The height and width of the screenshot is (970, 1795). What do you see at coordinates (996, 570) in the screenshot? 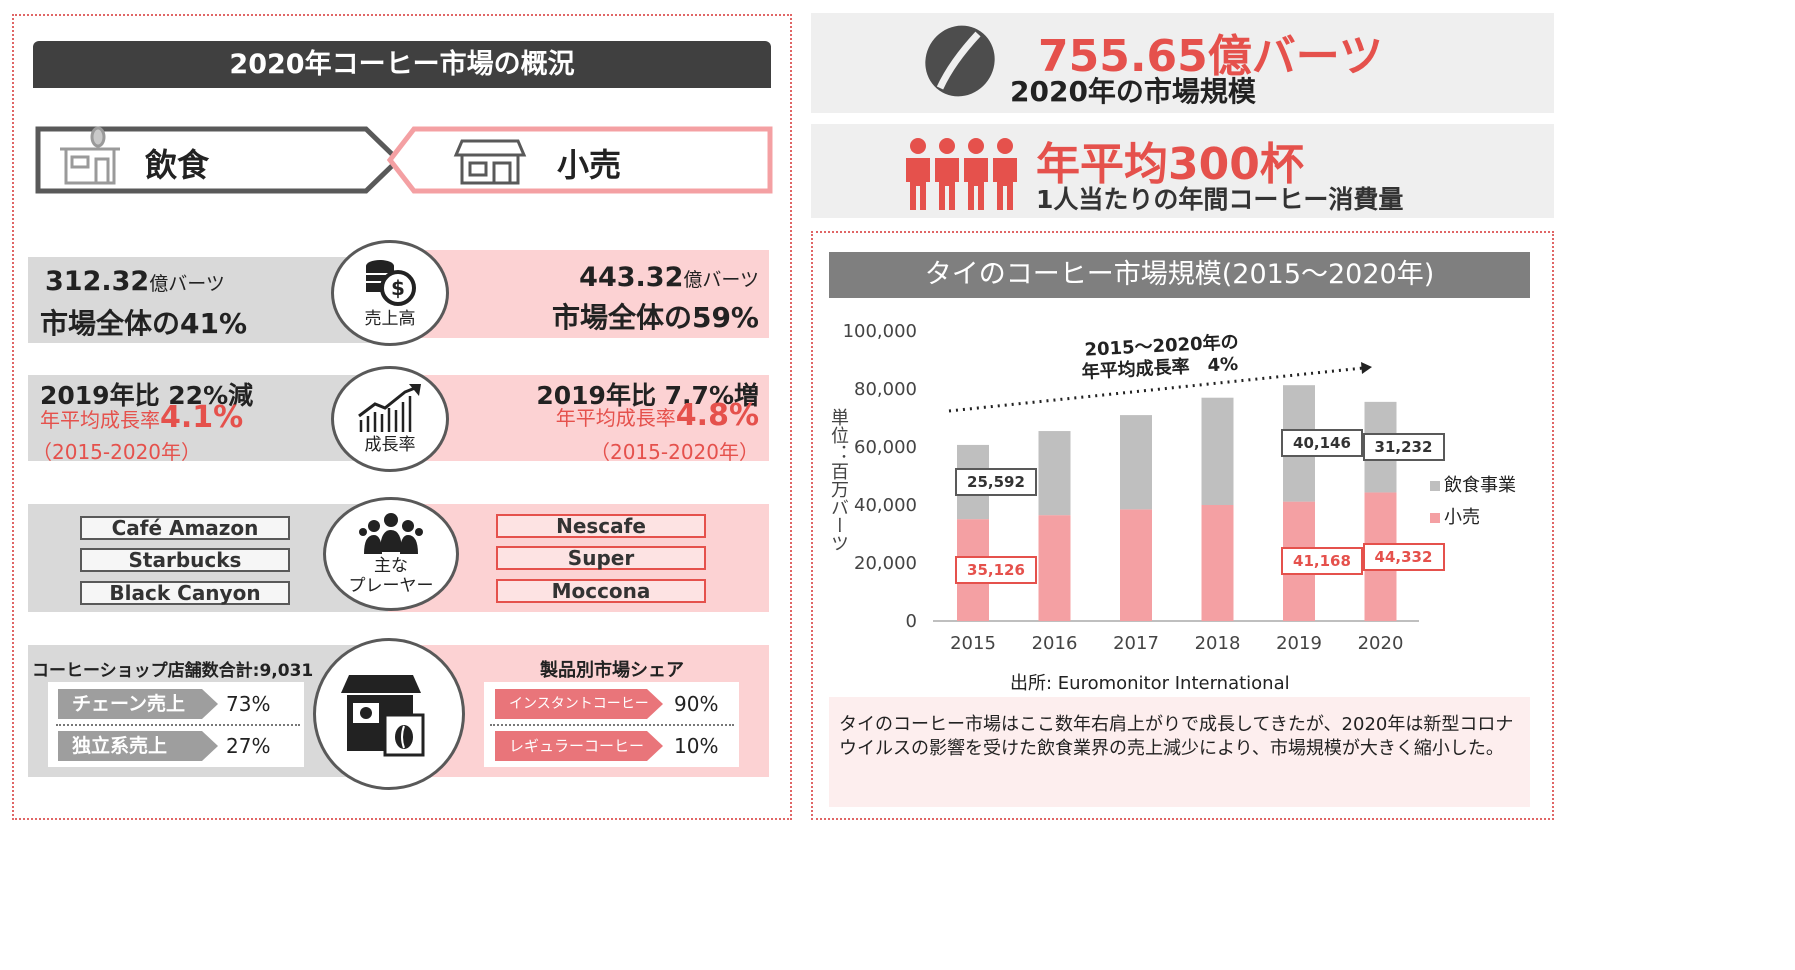
I see `data-label-retail-2015: 35,126` at bounding box center [996, 570].